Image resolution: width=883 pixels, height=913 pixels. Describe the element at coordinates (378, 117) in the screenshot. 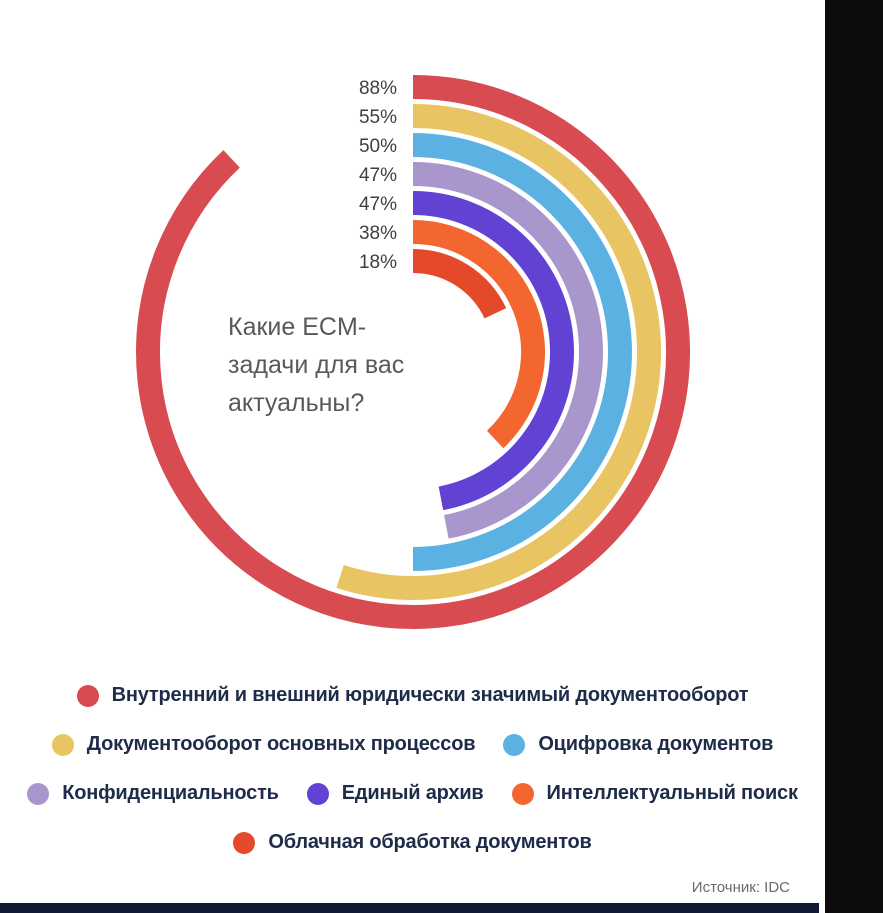

I see `value-label: 55%` at that location.